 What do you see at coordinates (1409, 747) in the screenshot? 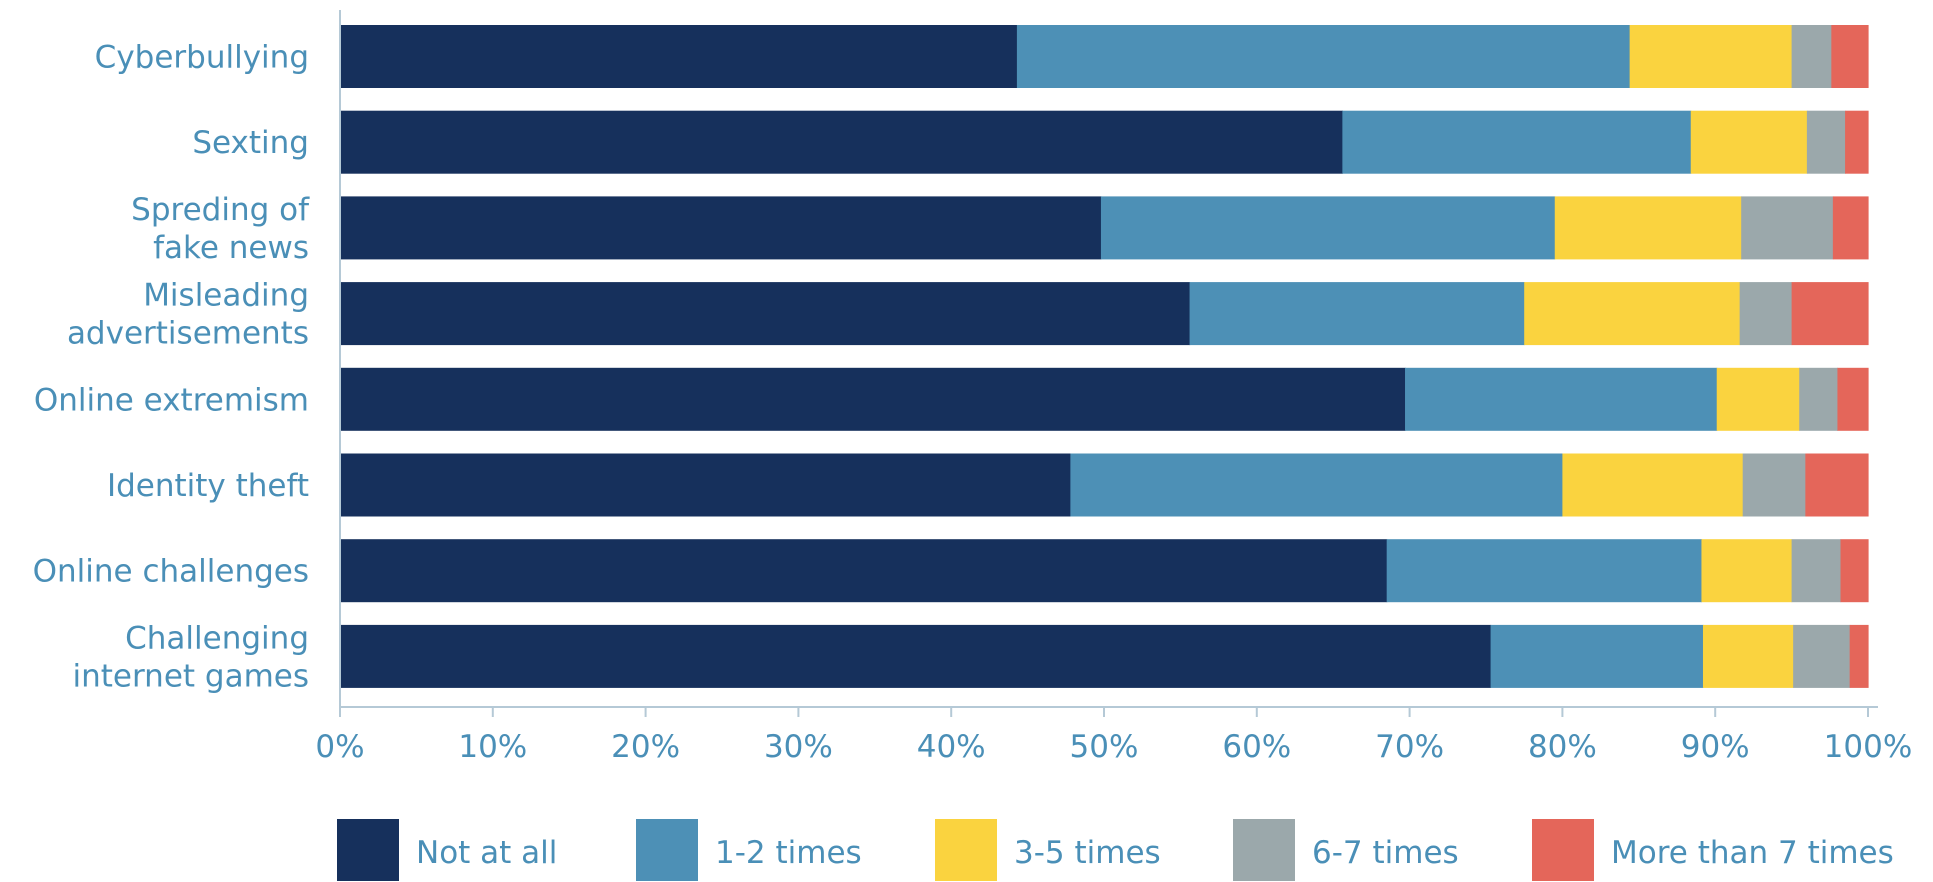
I see `x-tick-label: 70%` at bounding box center [1409, 747].